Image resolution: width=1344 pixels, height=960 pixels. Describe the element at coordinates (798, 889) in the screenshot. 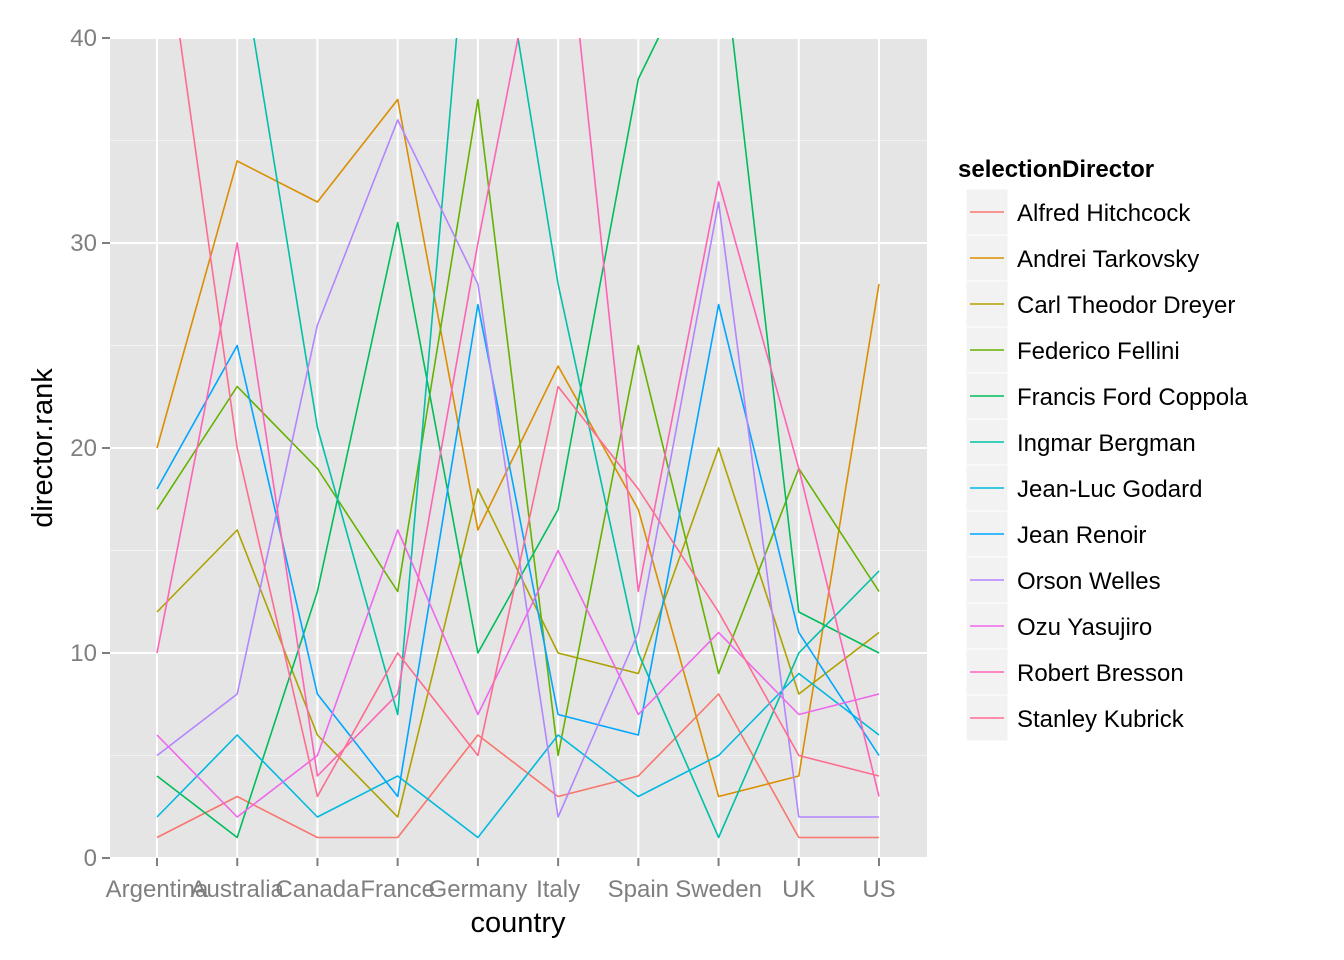

I see `x-tick-label: UK` at that location.